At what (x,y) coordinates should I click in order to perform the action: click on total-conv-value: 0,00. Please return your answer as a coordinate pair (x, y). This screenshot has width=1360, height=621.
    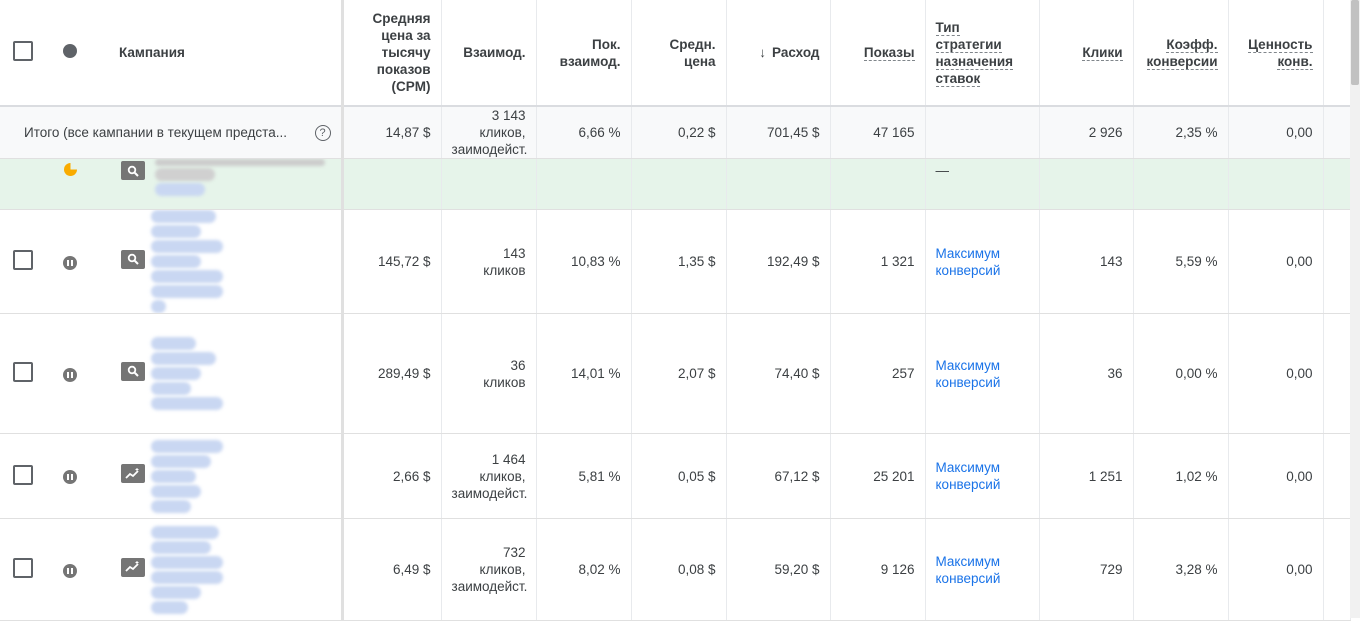
    Looking at the image, I should click on (1276, 132).